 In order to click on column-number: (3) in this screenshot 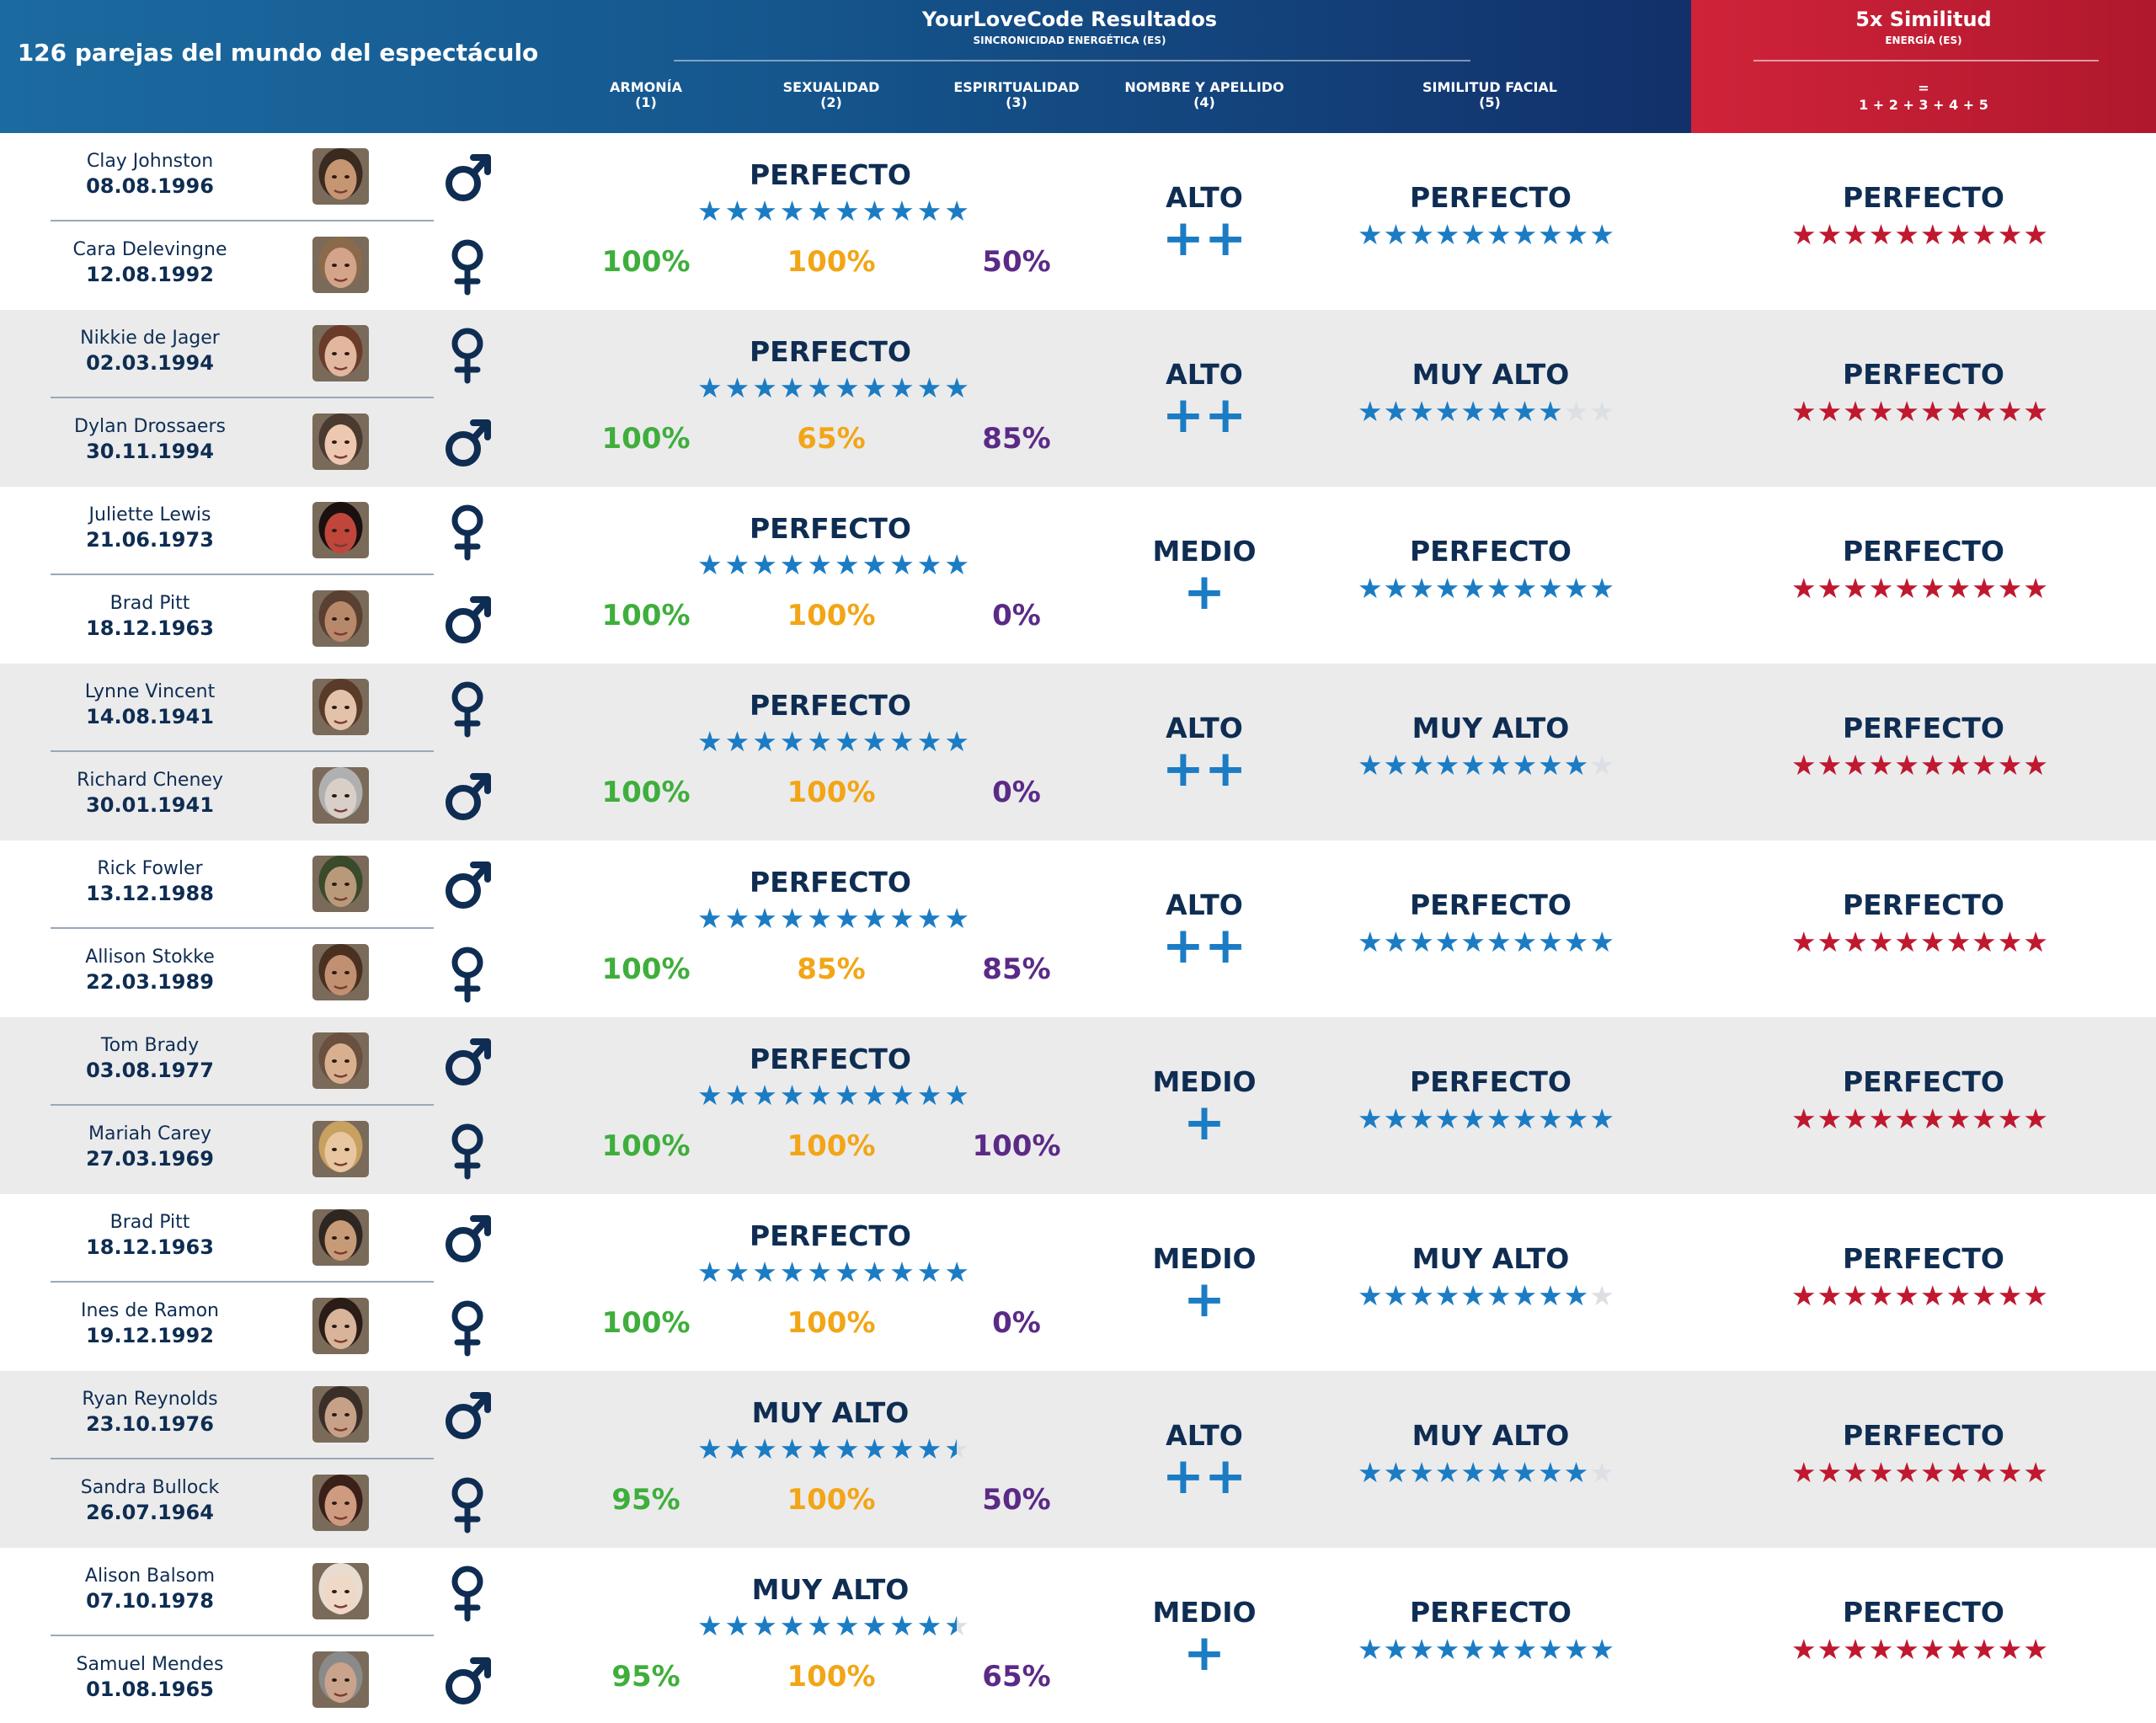, I will do `click(1016, 102)`.